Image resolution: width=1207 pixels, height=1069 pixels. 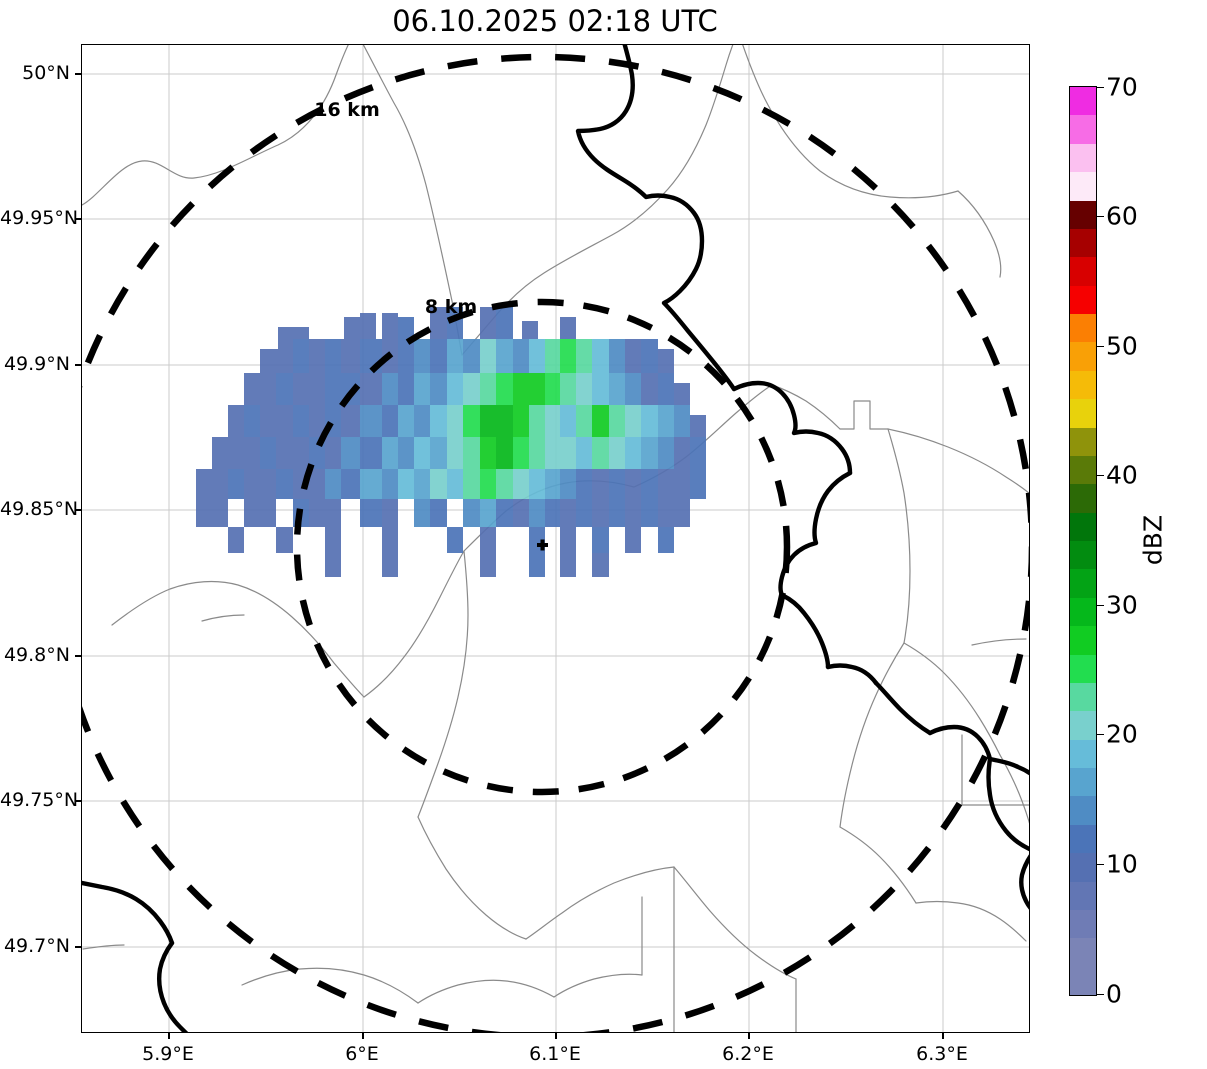 What do you see at coordinates (1122, 475) in the screenshot?
I see `cb-tick-label-40: 40` at bounding box center [1122, 475].